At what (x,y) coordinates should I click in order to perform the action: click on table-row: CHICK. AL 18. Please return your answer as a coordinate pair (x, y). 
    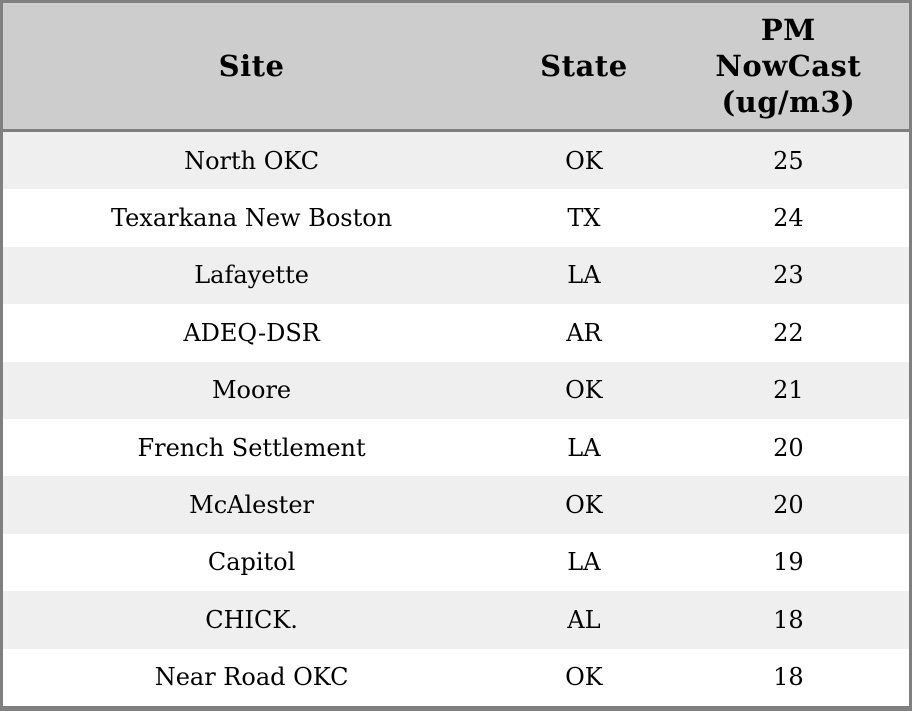
    Looking at the image, I should click on (456, 620).